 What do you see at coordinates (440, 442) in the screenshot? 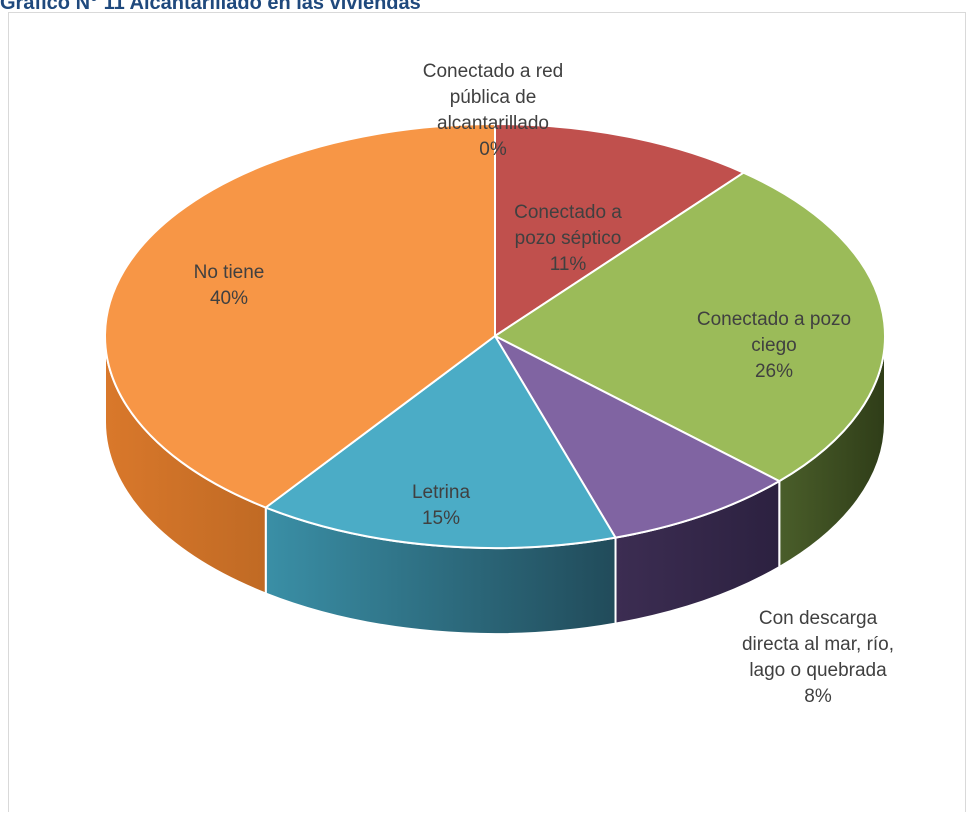
I see `pie-slice-letrina` at bounding box center [440, 442].